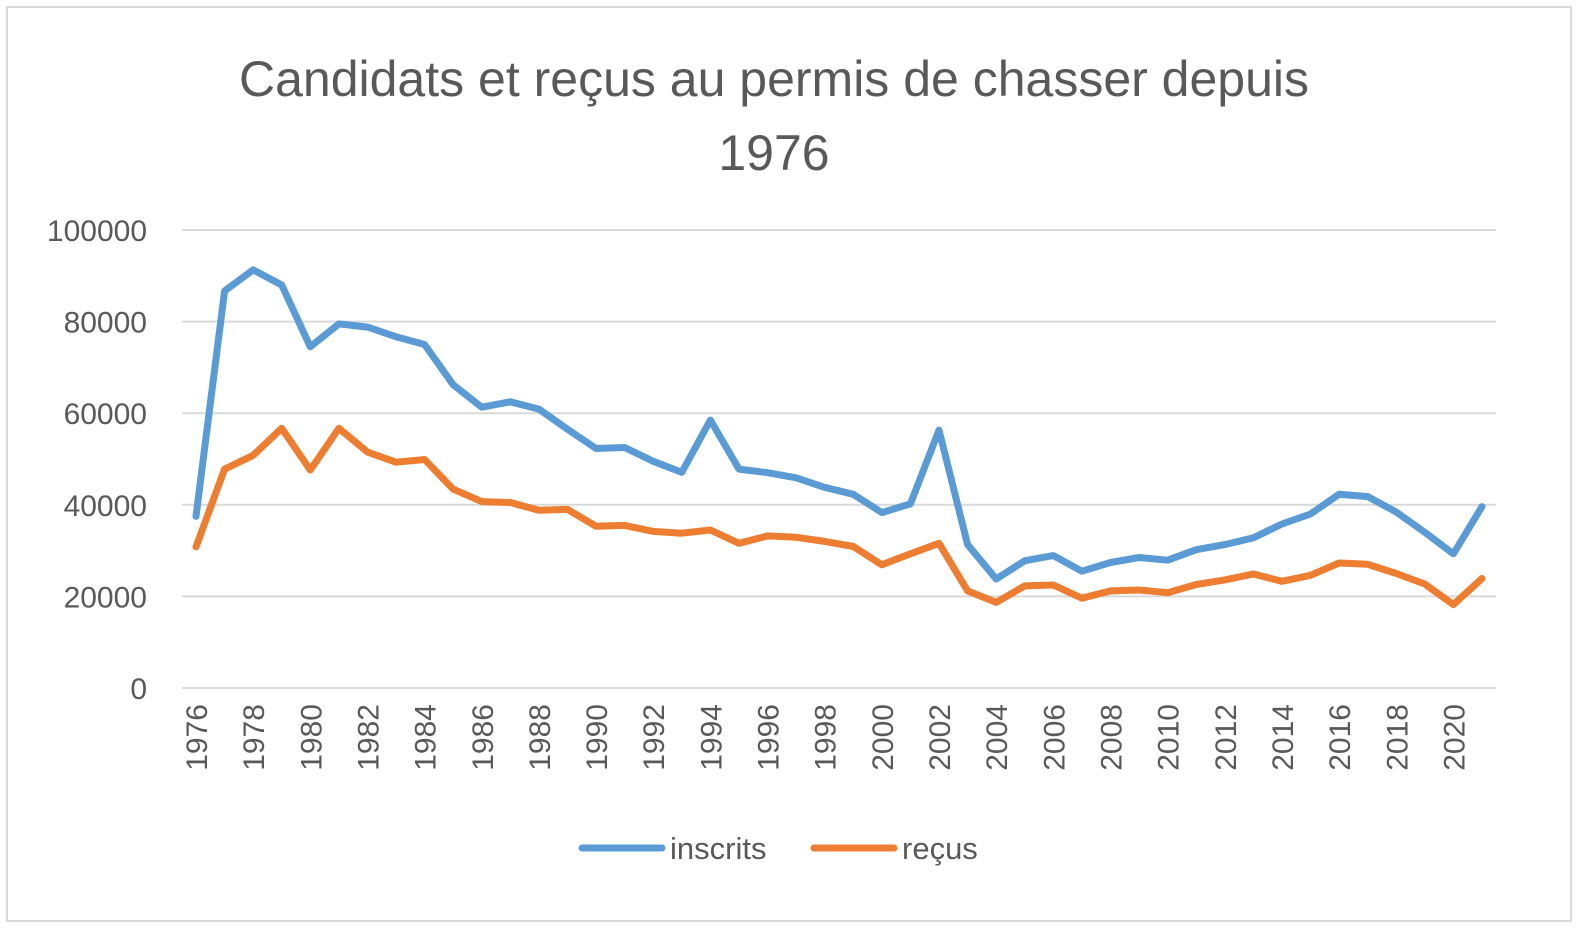 Image resolution: width=1580 pixels, height=930 pixels. Describe the element at coordinates (311, 737) in the screenshot. I see `x-tick-label-1980: 1980` at that location.